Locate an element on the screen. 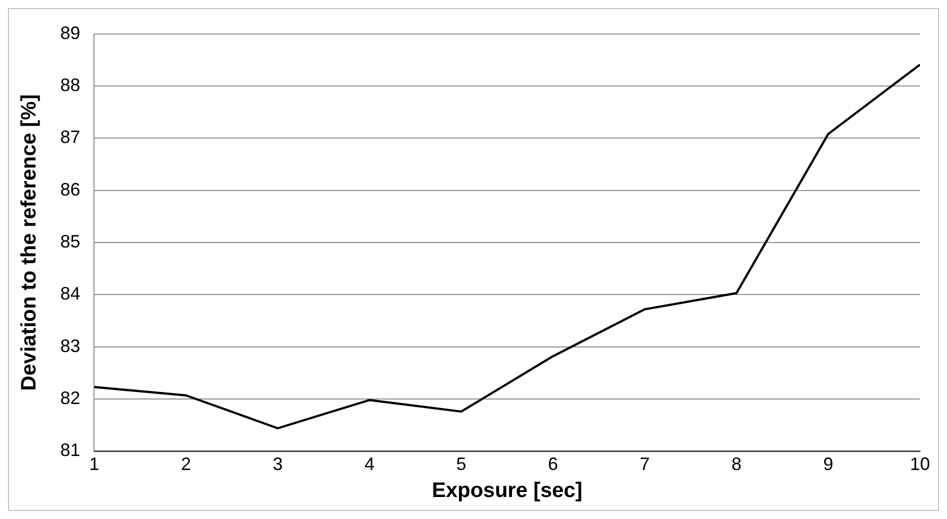 The width and height of the screenshot is (947, 519). x-tick-label: 5 is located at coordinates (461, 464).